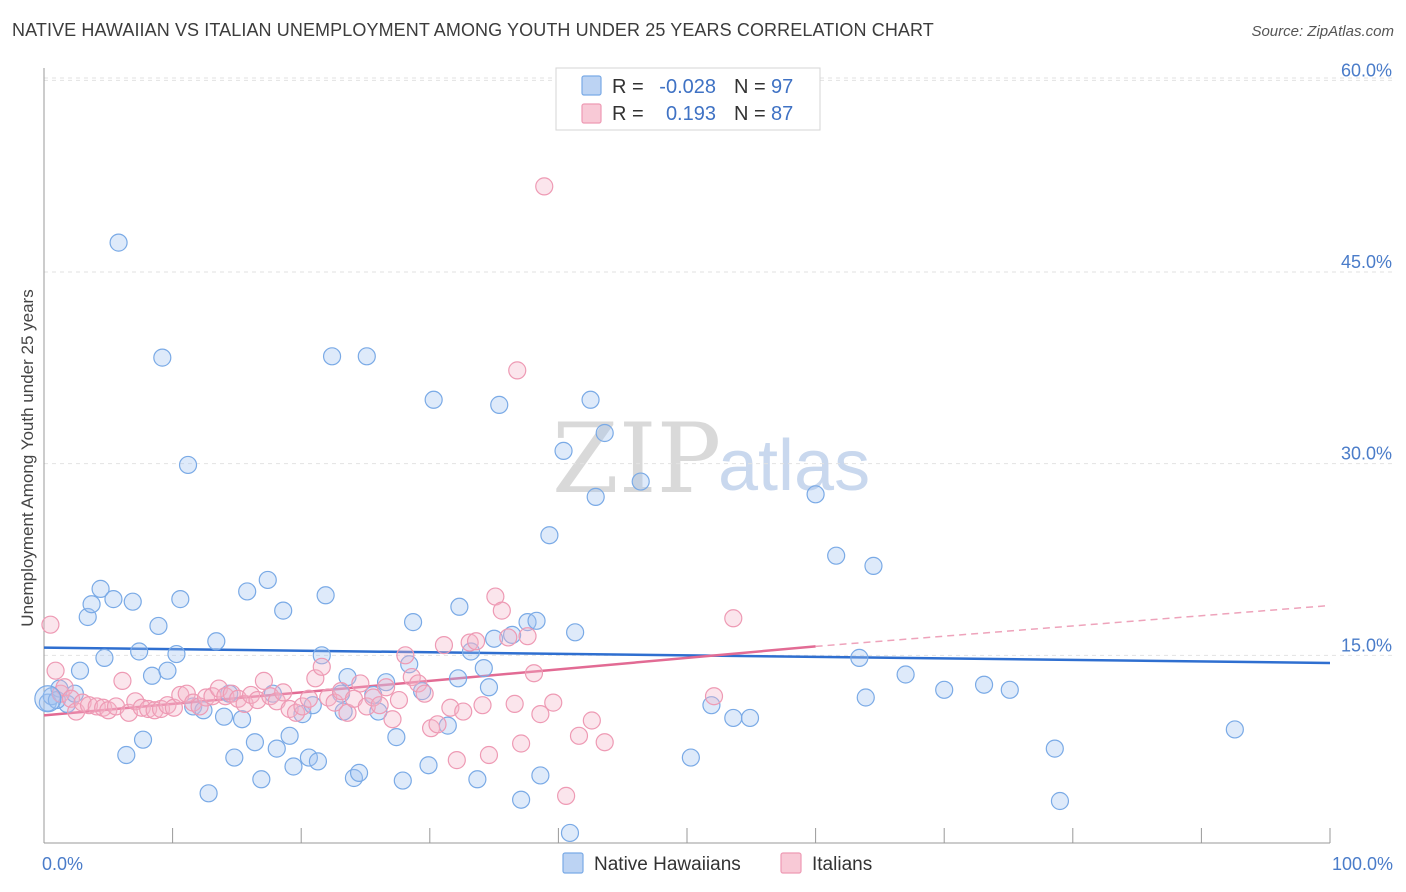 This screenshot has height=892, width=1406. Describe the element at coordinates (591, 113) in the screenshot. I see `legend-swatch-italians` at that location.